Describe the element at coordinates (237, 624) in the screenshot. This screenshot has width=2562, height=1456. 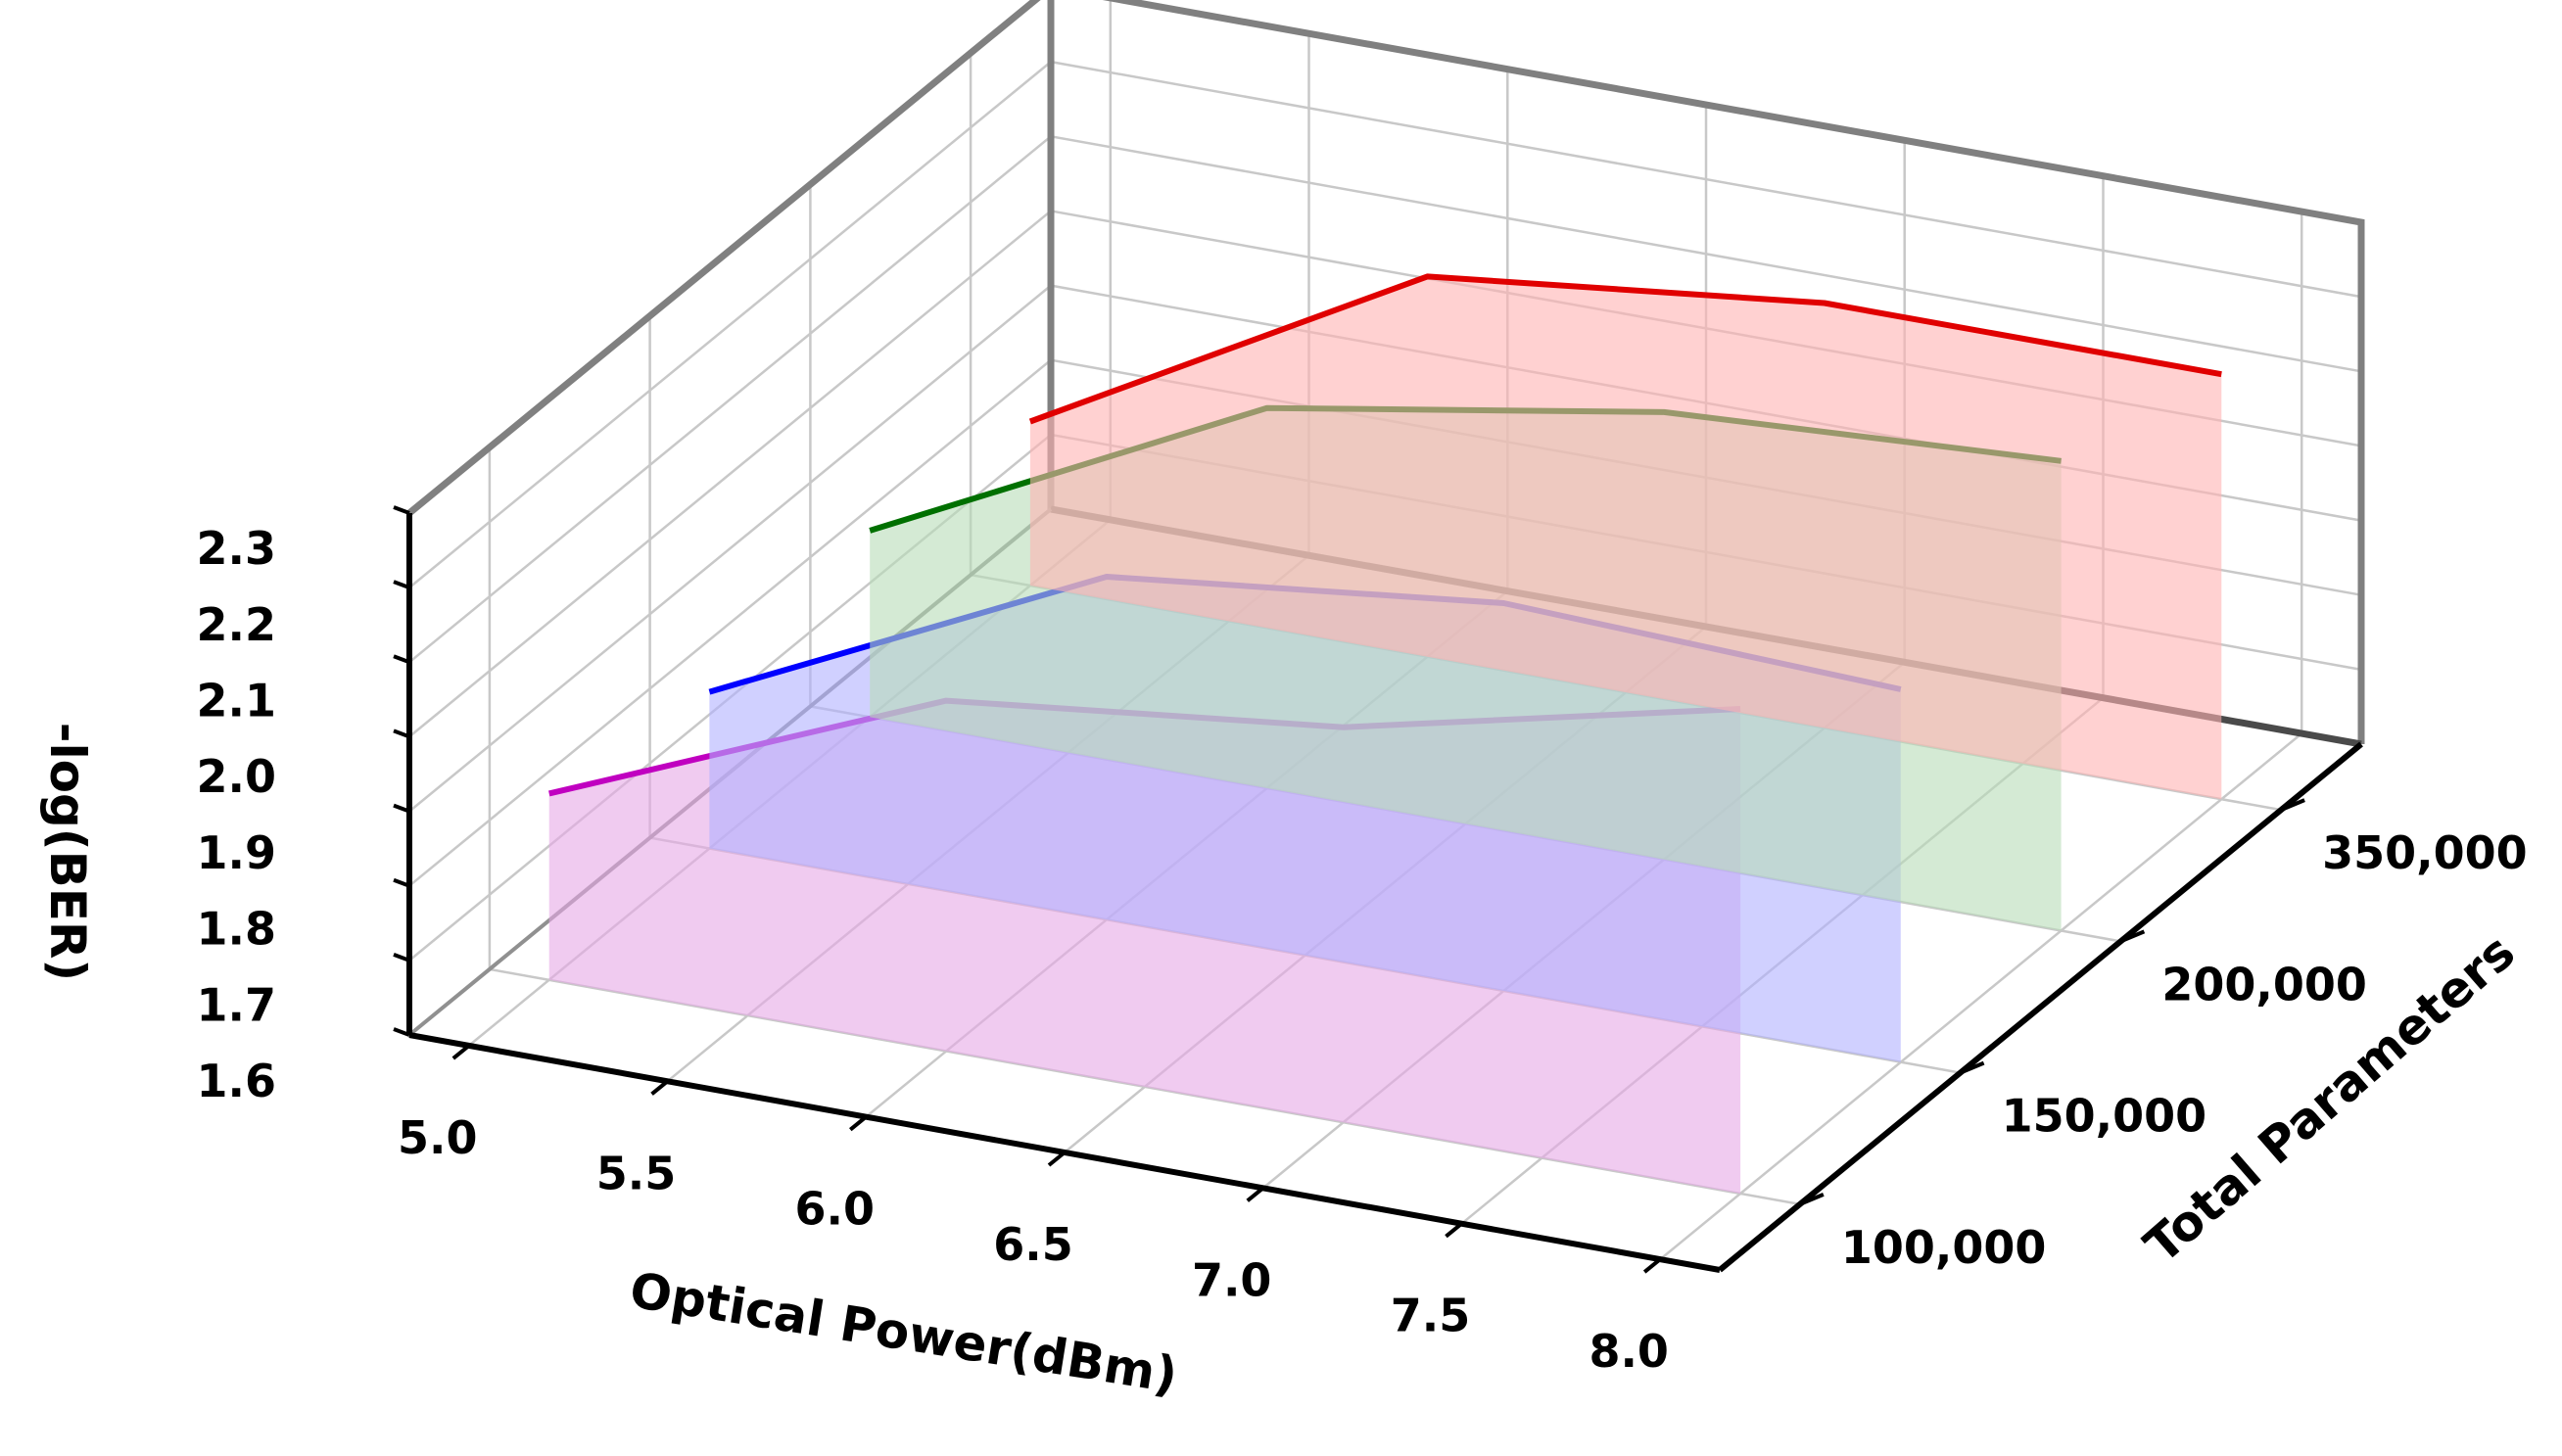
I see `z-tick-label: 2.2` at that location.